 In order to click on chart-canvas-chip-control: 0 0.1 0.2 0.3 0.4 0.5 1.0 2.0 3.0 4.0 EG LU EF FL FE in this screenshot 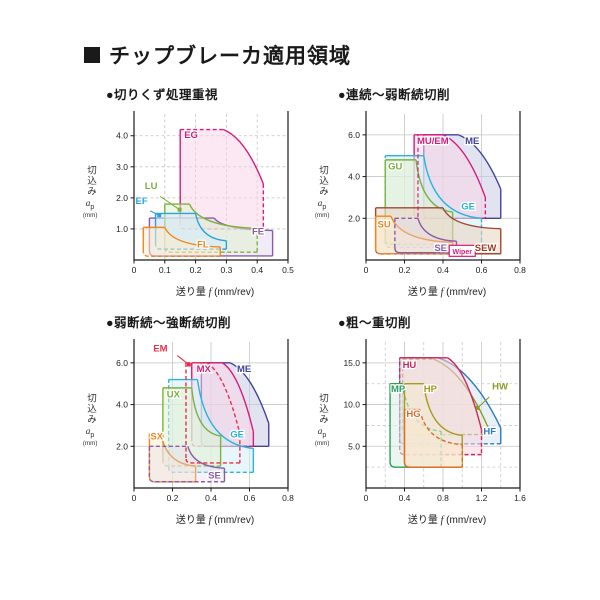, I will do `click(205, 193)`.